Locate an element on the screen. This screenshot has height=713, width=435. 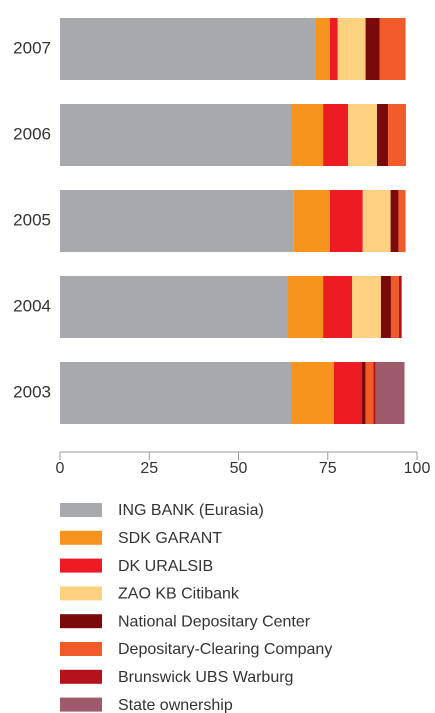
x-tick-label: 50 is located at coordinates (239, 468).